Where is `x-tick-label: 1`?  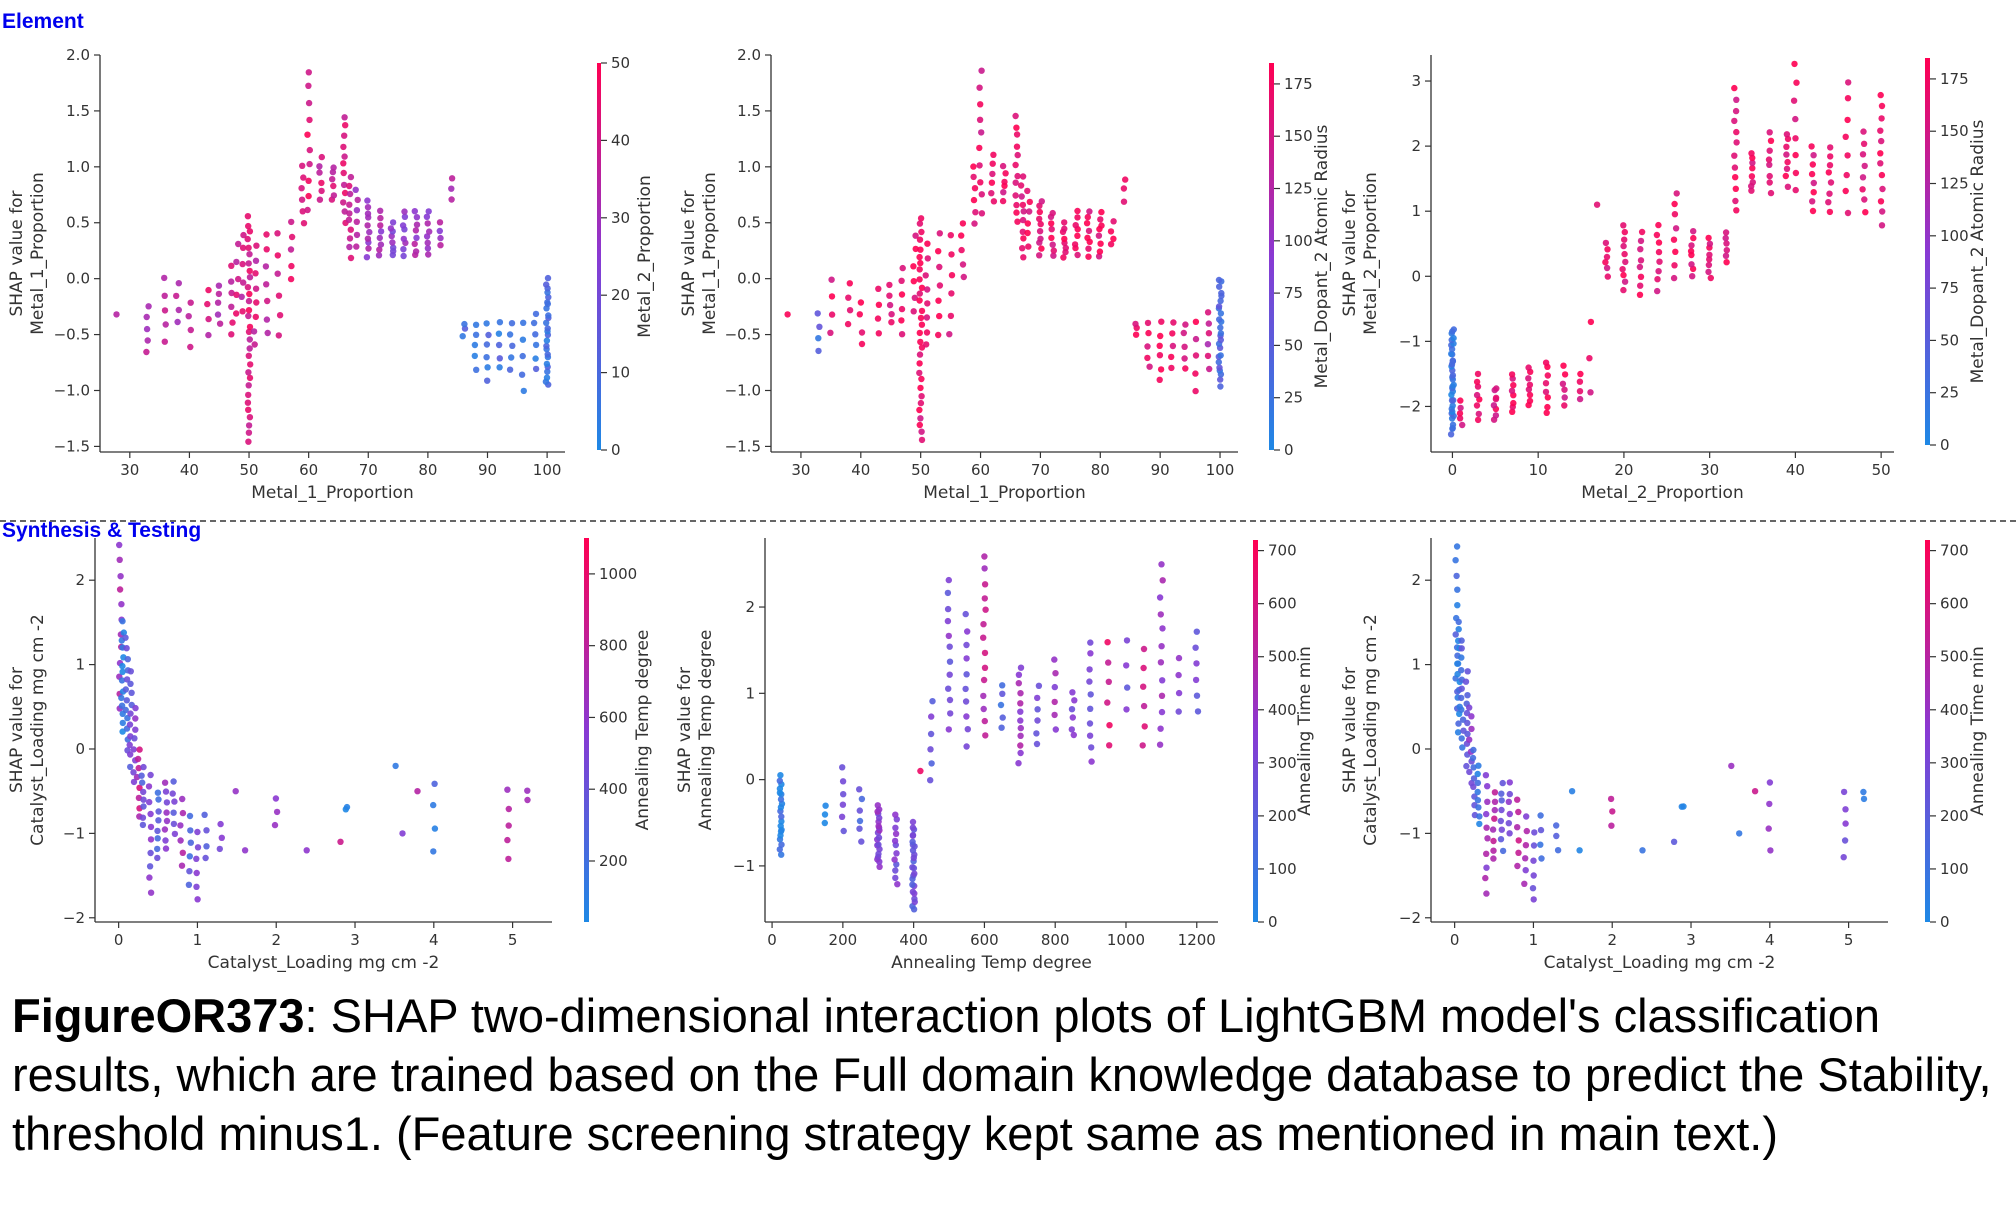 x-tick-label: 1 is located at coordinates (1534, 940).